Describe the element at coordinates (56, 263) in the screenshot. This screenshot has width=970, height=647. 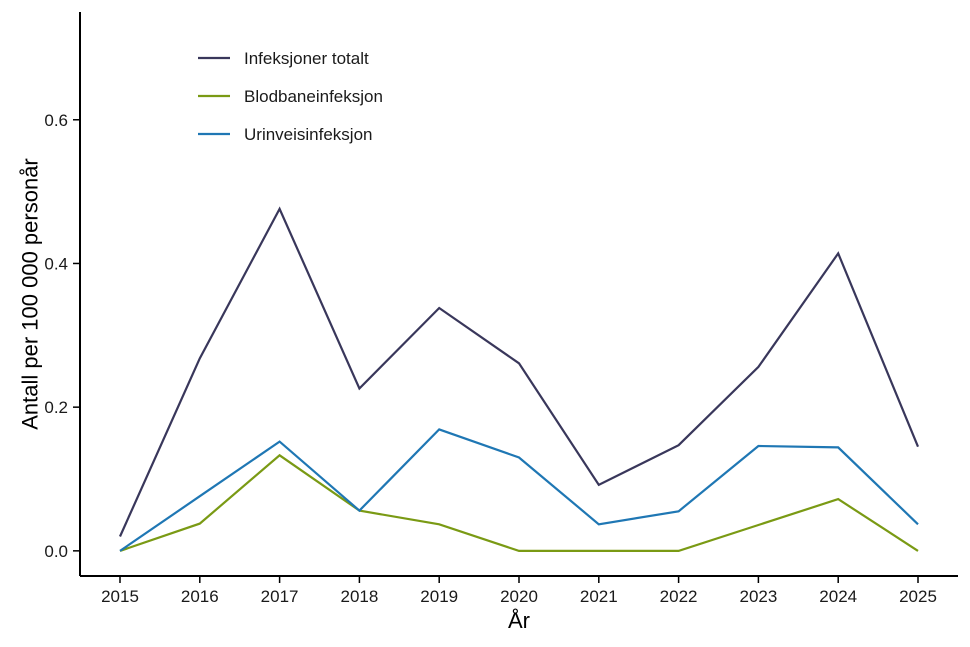
I see `y-tick-label: 0.4` at that location.